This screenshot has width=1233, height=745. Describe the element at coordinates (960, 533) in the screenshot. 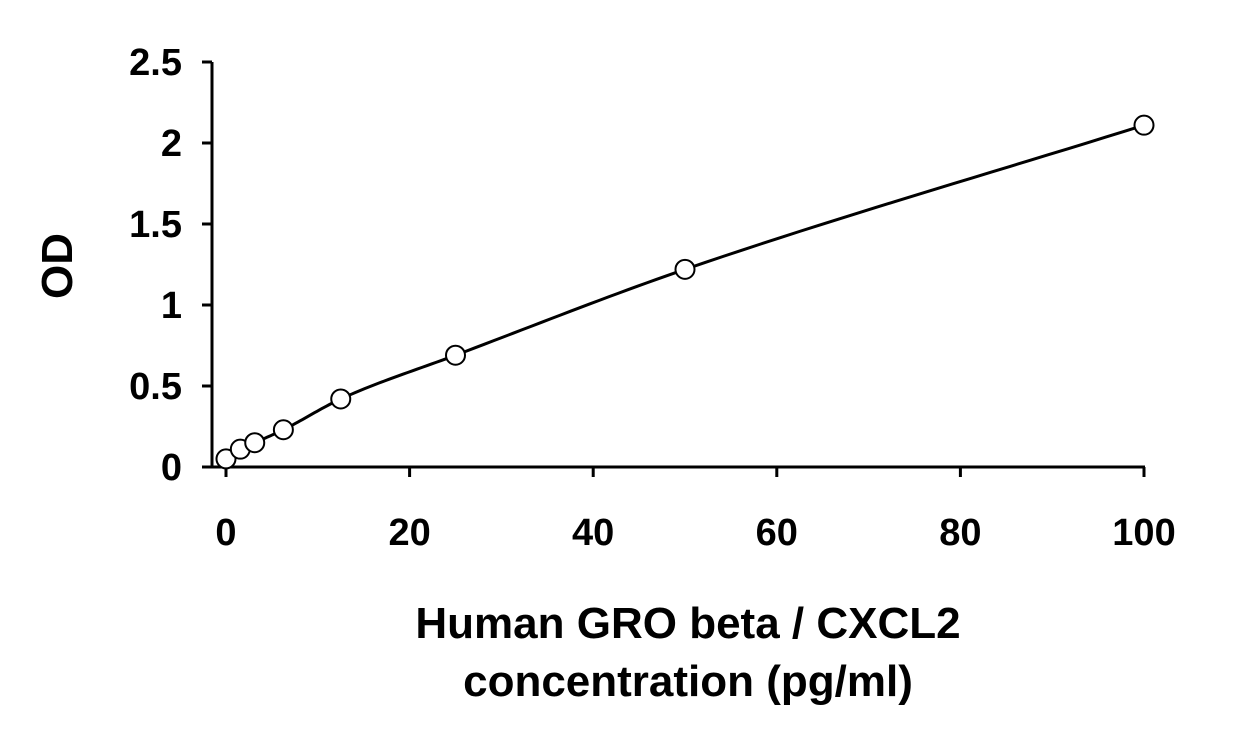

I see `x-tick-label: 80` at that location.